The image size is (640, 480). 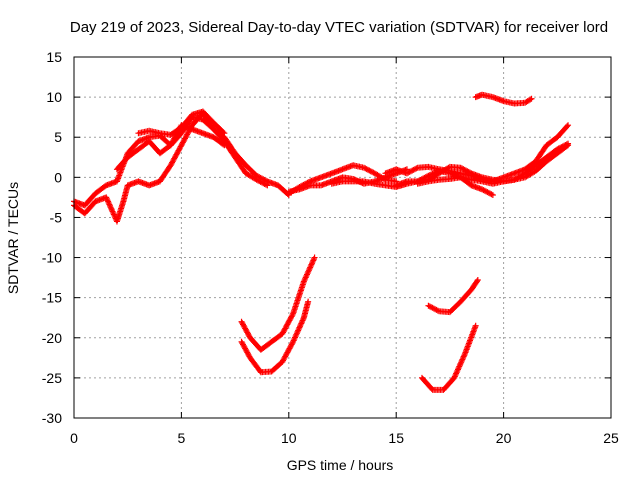 I want to click on y-tick-label: -15, so click(x=52, y=298).